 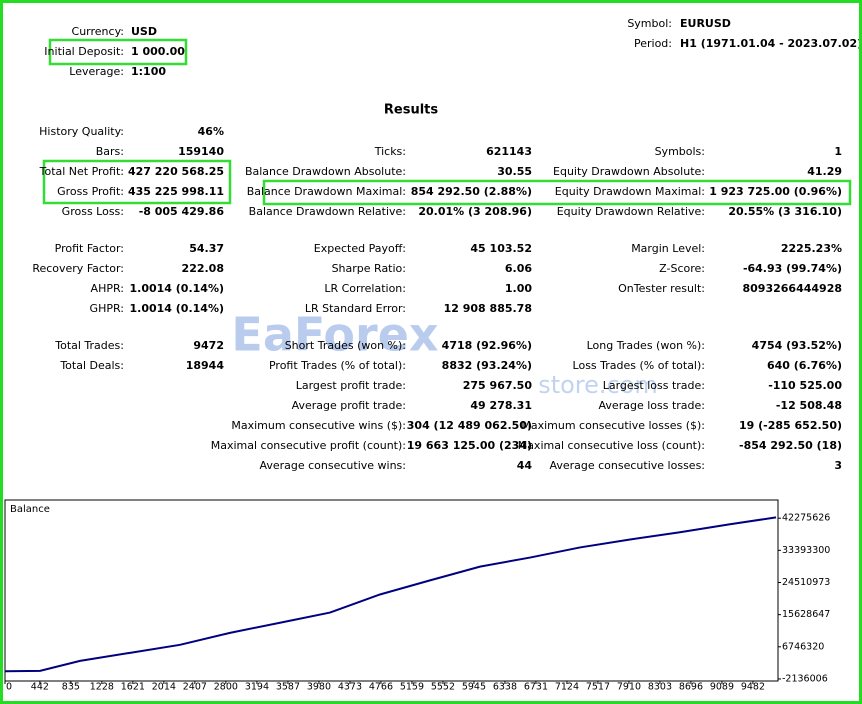 What do you see at coordinates (793, 288) in the screenshot?
I see `field-value: 8093266444928` at bounding box center [793, 288].